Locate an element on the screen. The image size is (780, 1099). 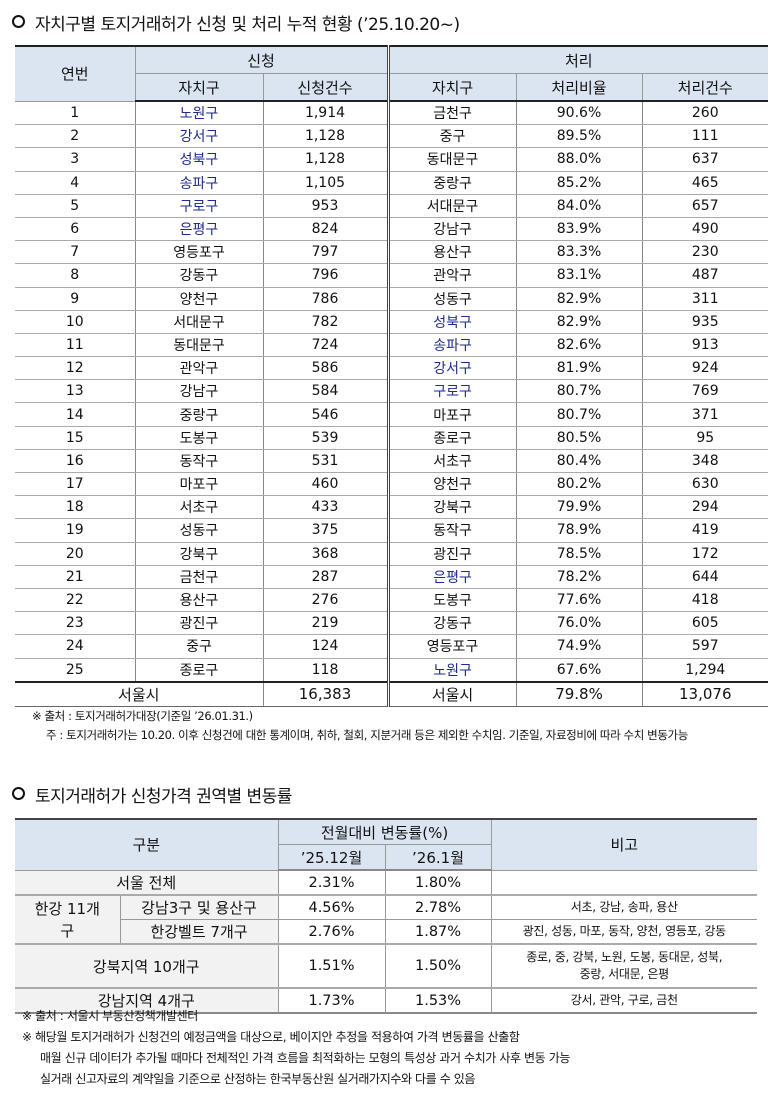
header-process-count: 처리건수 is located at coordinates (705, 87).